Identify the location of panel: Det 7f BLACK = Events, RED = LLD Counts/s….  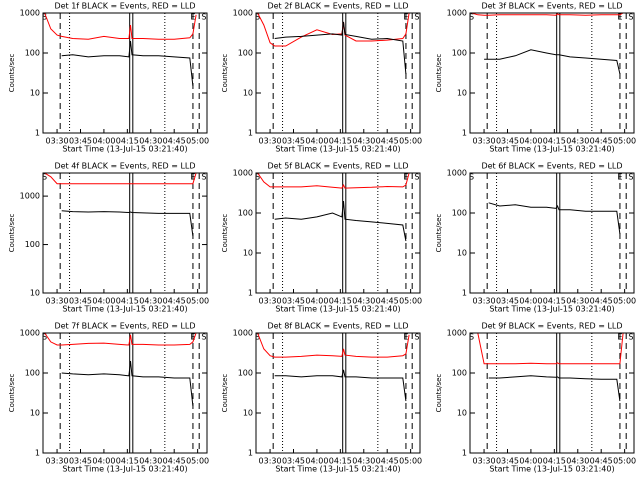
(108, 398).